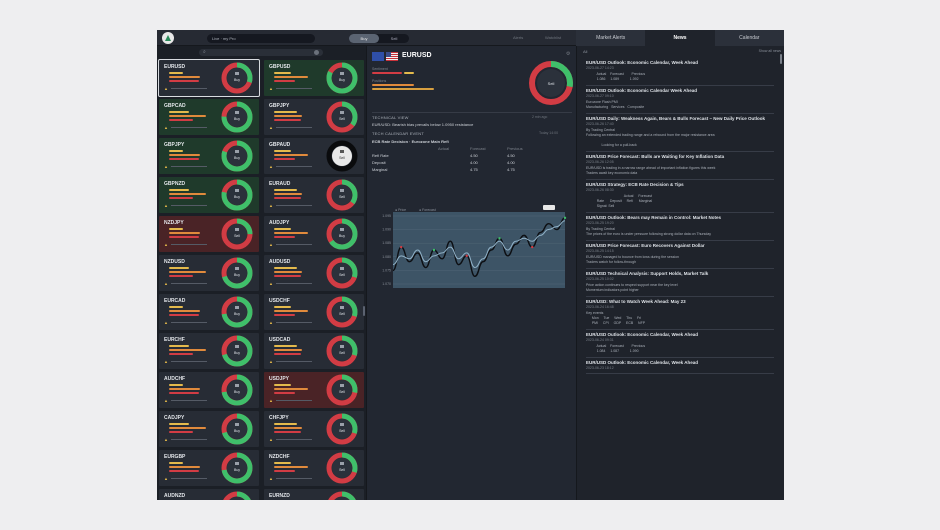  What do you see at coordinates (342, 429) in the screenshot?
I see `pair-sentiment-ring: Sell` at bounding box center [342, 429].